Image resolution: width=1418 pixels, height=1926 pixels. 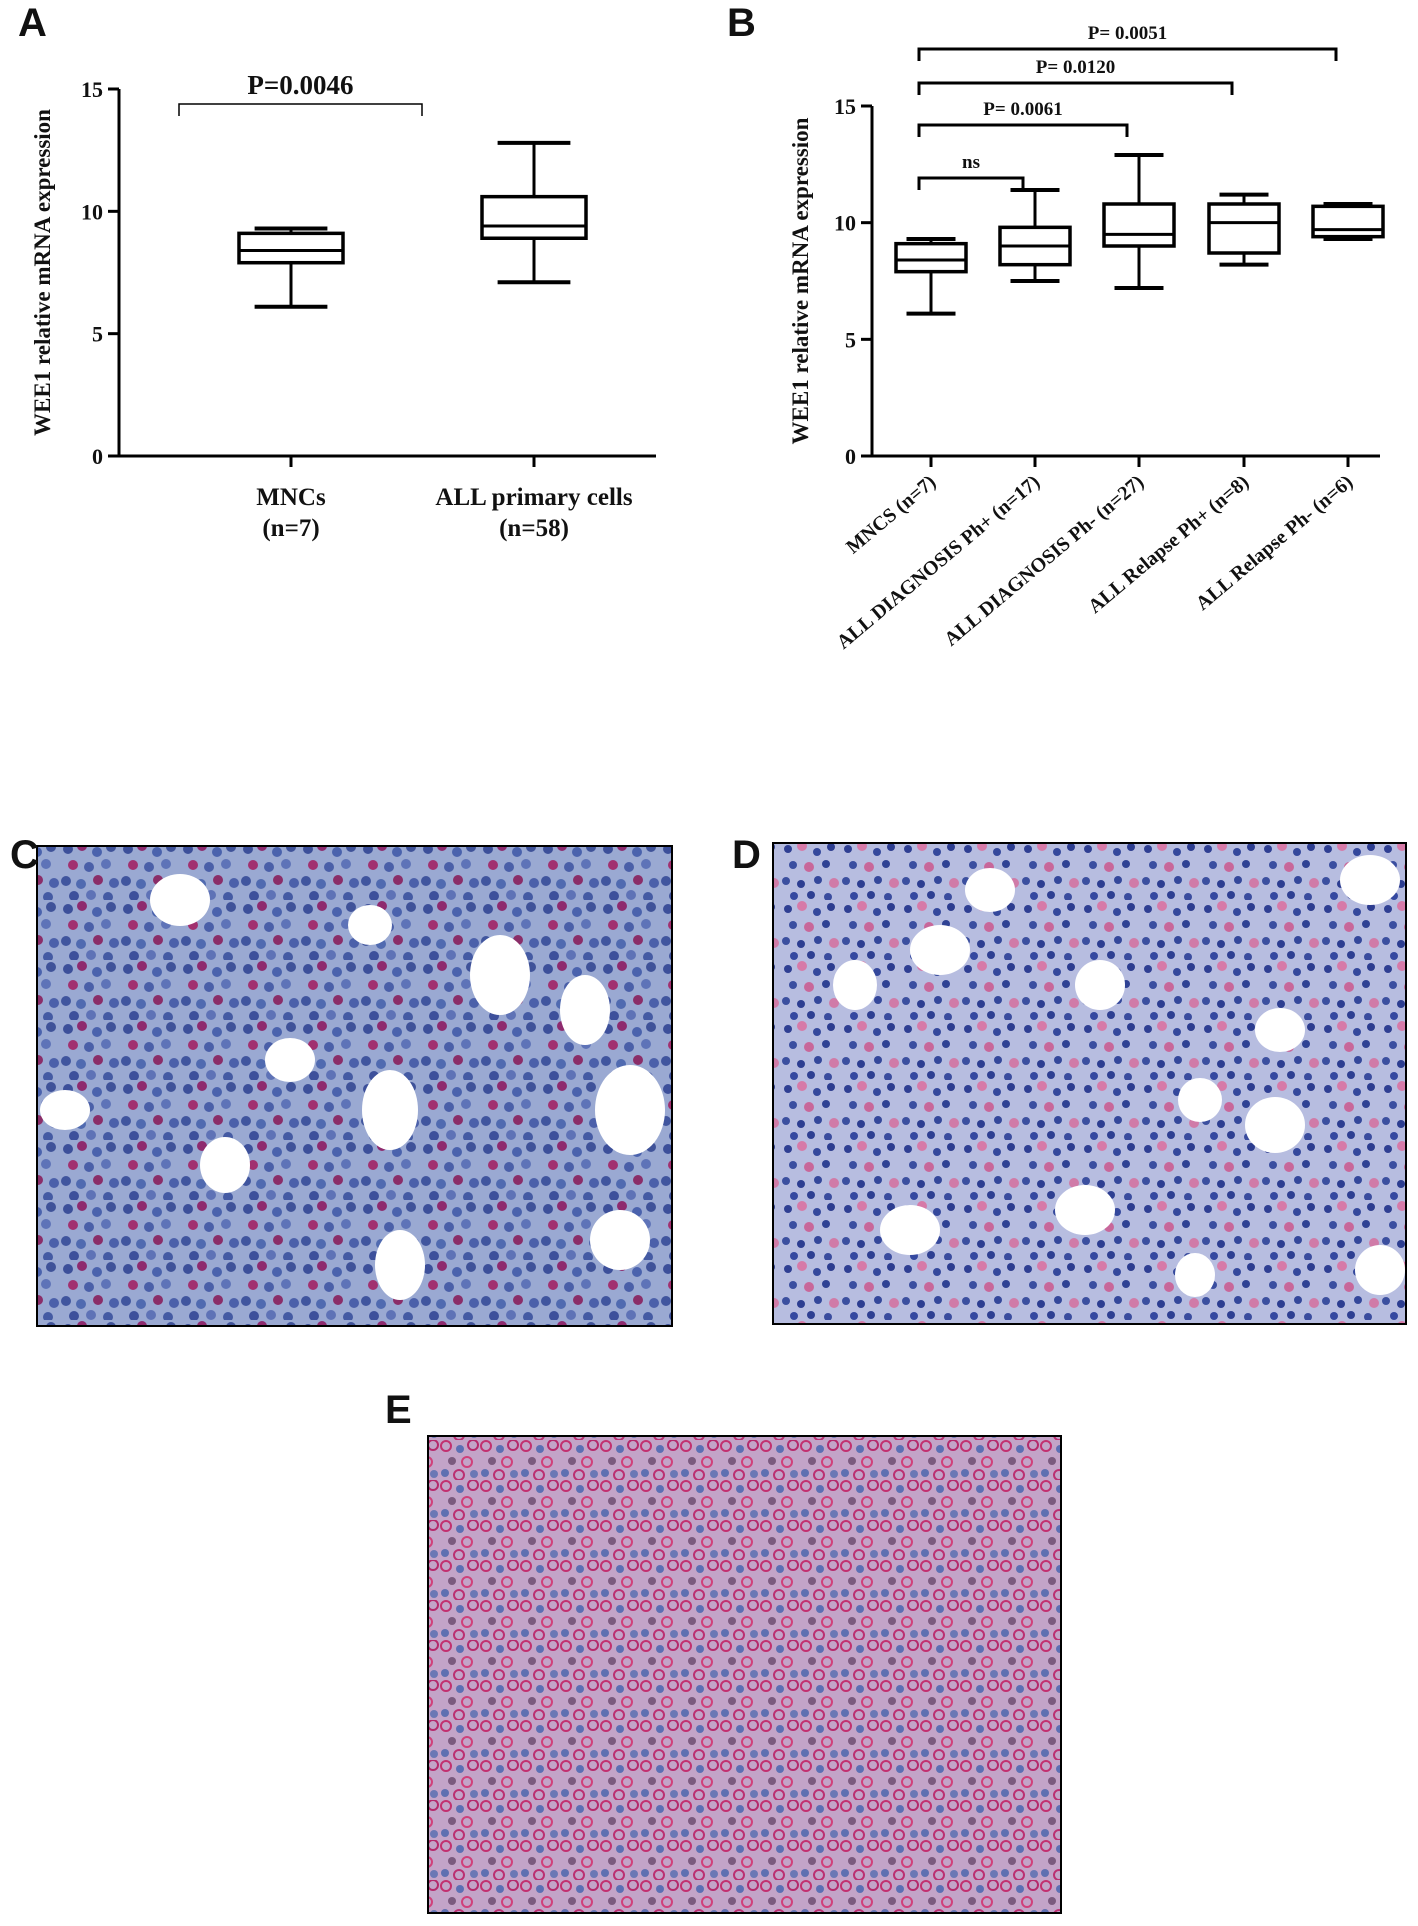 I want to click on x-tick-label: MNCs (n=7), so click(x=291, y=513).